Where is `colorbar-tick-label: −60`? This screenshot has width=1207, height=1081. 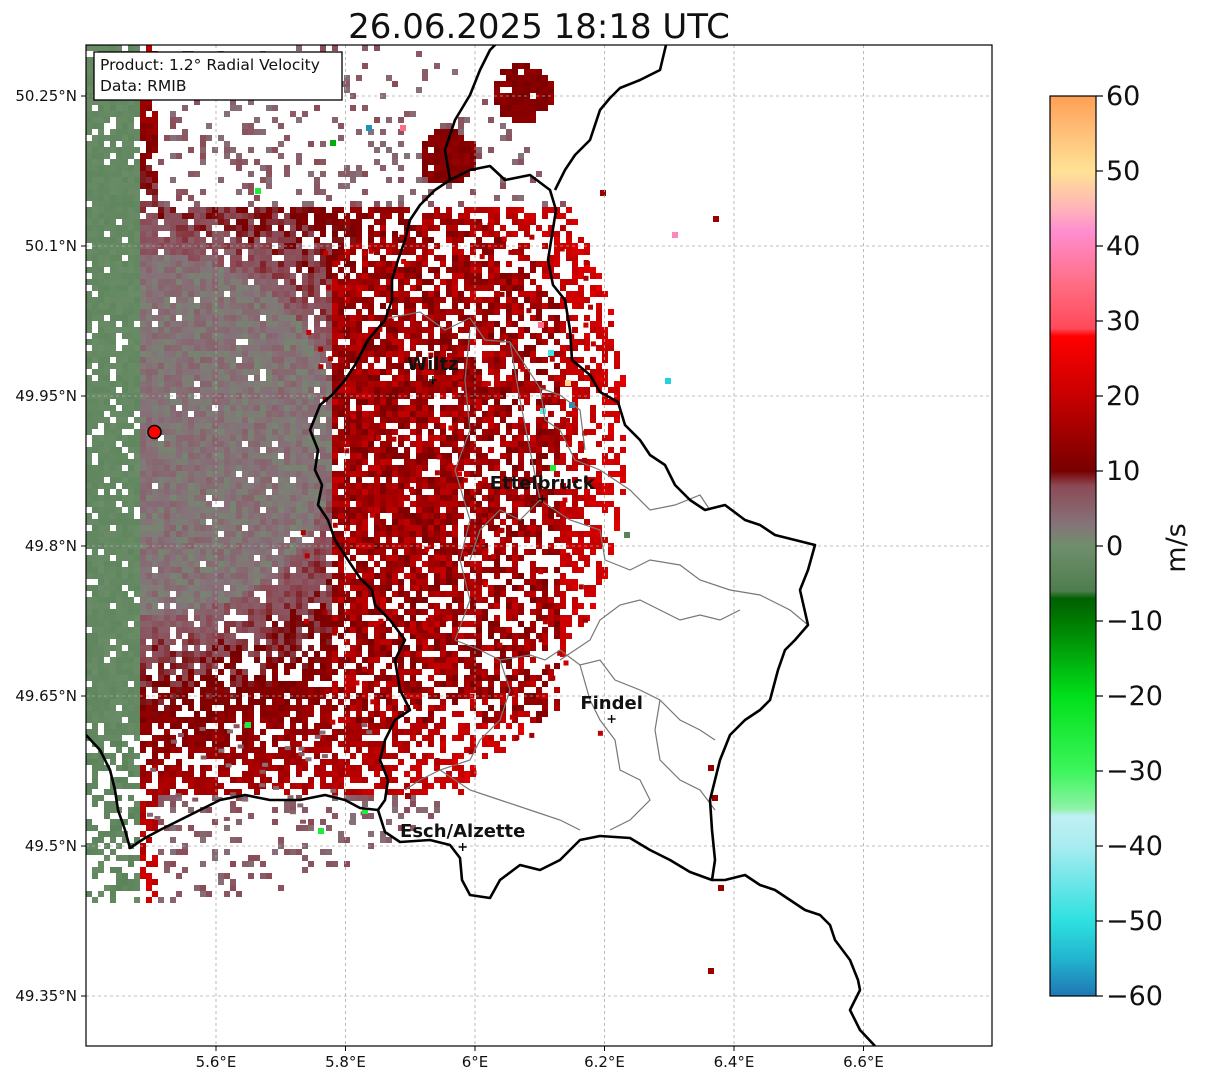 colorbar-tick-label: −60 is located at coordinates (1134, 996).